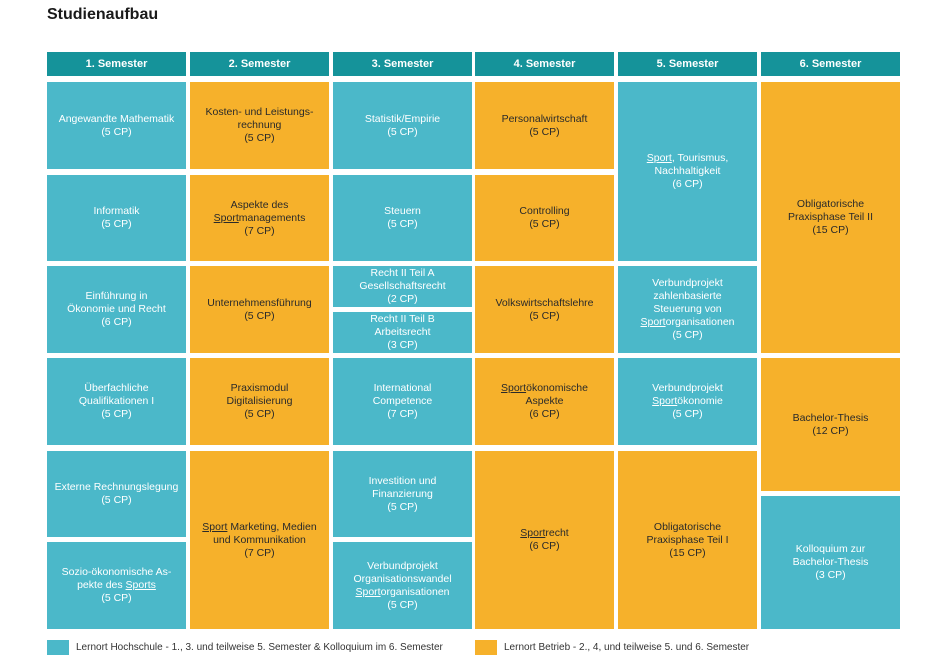 This screenshot has width=945, height=668. I want to click on module-label: Externe Rechnungslegung (5 CP), so click(116, 493).